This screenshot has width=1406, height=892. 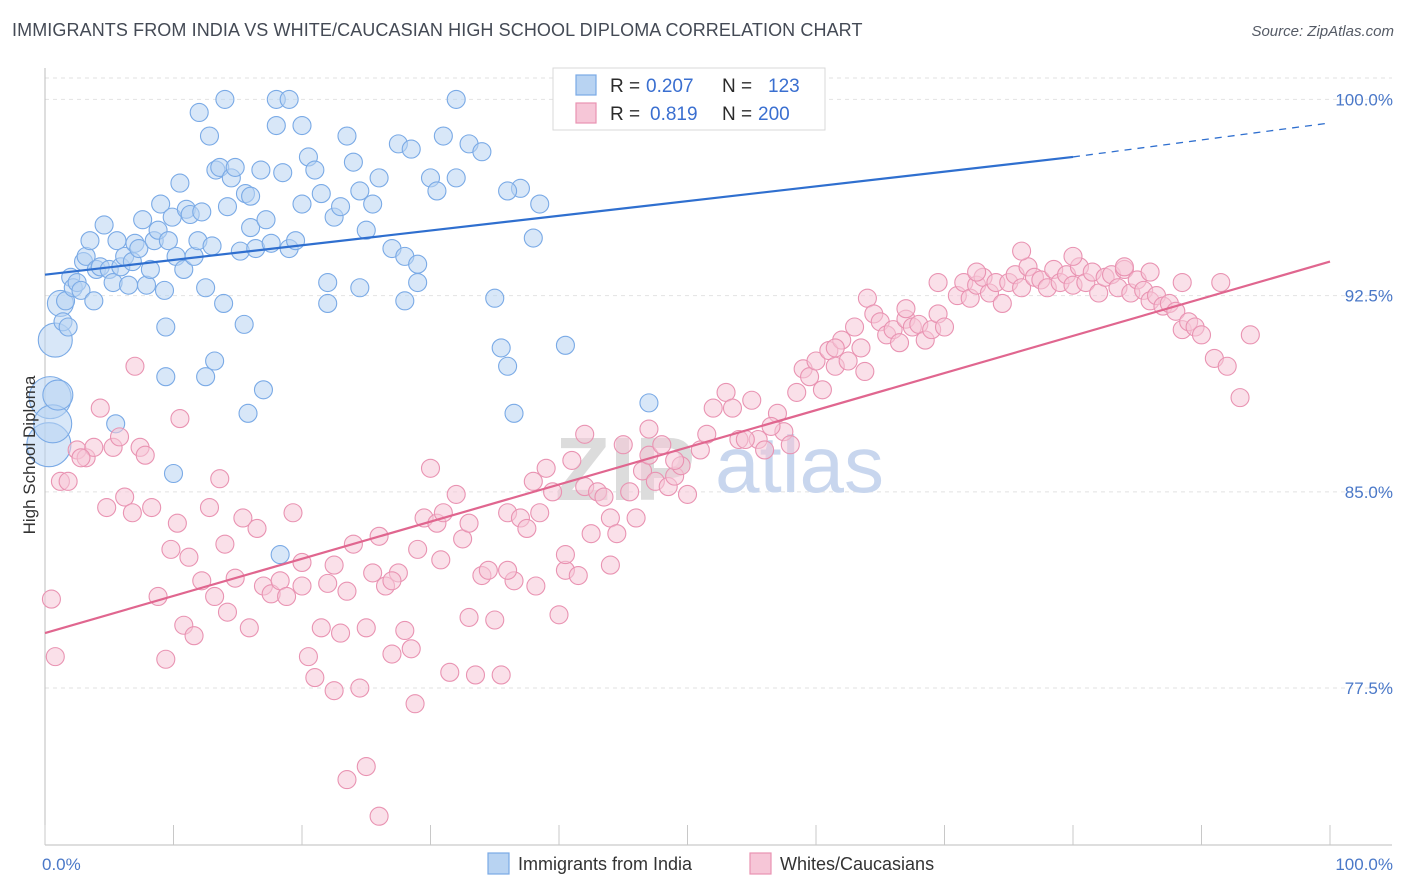 I want to click on trend-line-0-extension, so click(x=1201, y=140).